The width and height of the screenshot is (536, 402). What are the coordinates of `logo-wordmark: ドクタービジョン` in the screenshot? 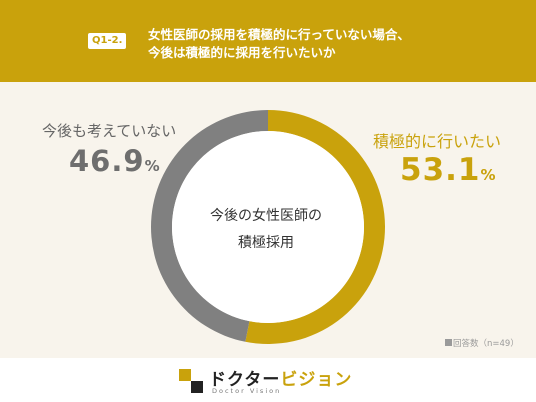 It's located at (280, 377).